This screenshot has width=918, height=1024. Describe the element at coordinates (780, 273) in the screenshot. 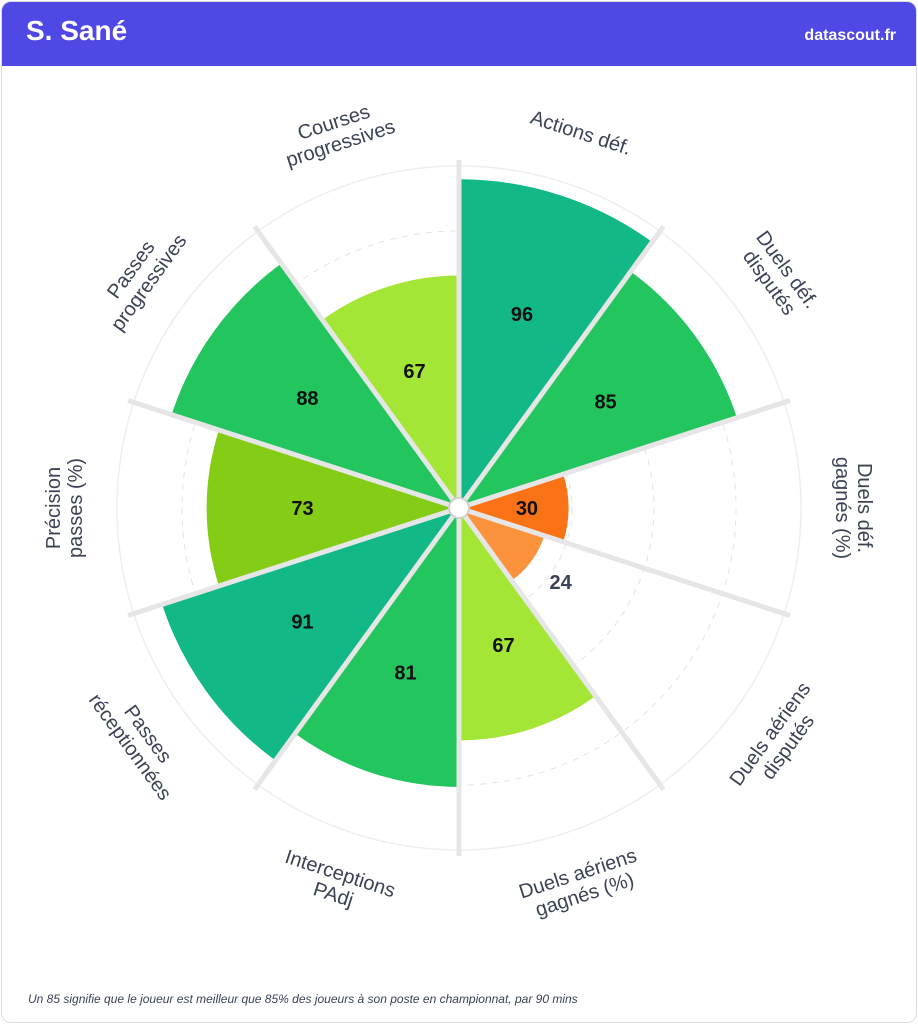

I see `category-label-2: Duels déf.disputés` at that location.